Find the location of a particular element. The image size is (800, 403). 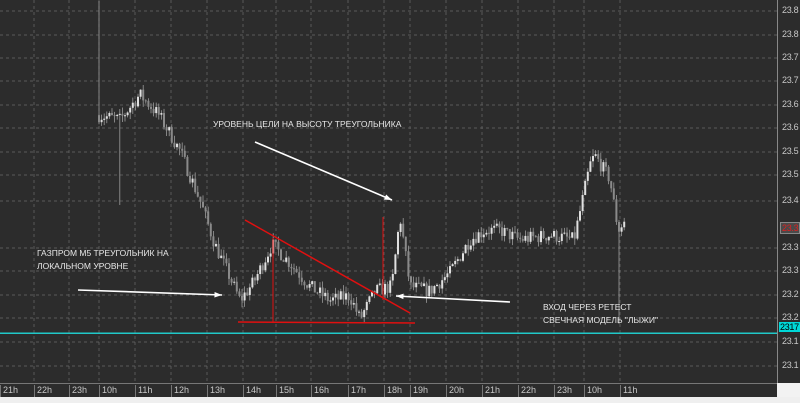

entry-note-line1: ВХОД ЧЕРЕЗ РЕТЕСТ is located at coordinates (587, 307).